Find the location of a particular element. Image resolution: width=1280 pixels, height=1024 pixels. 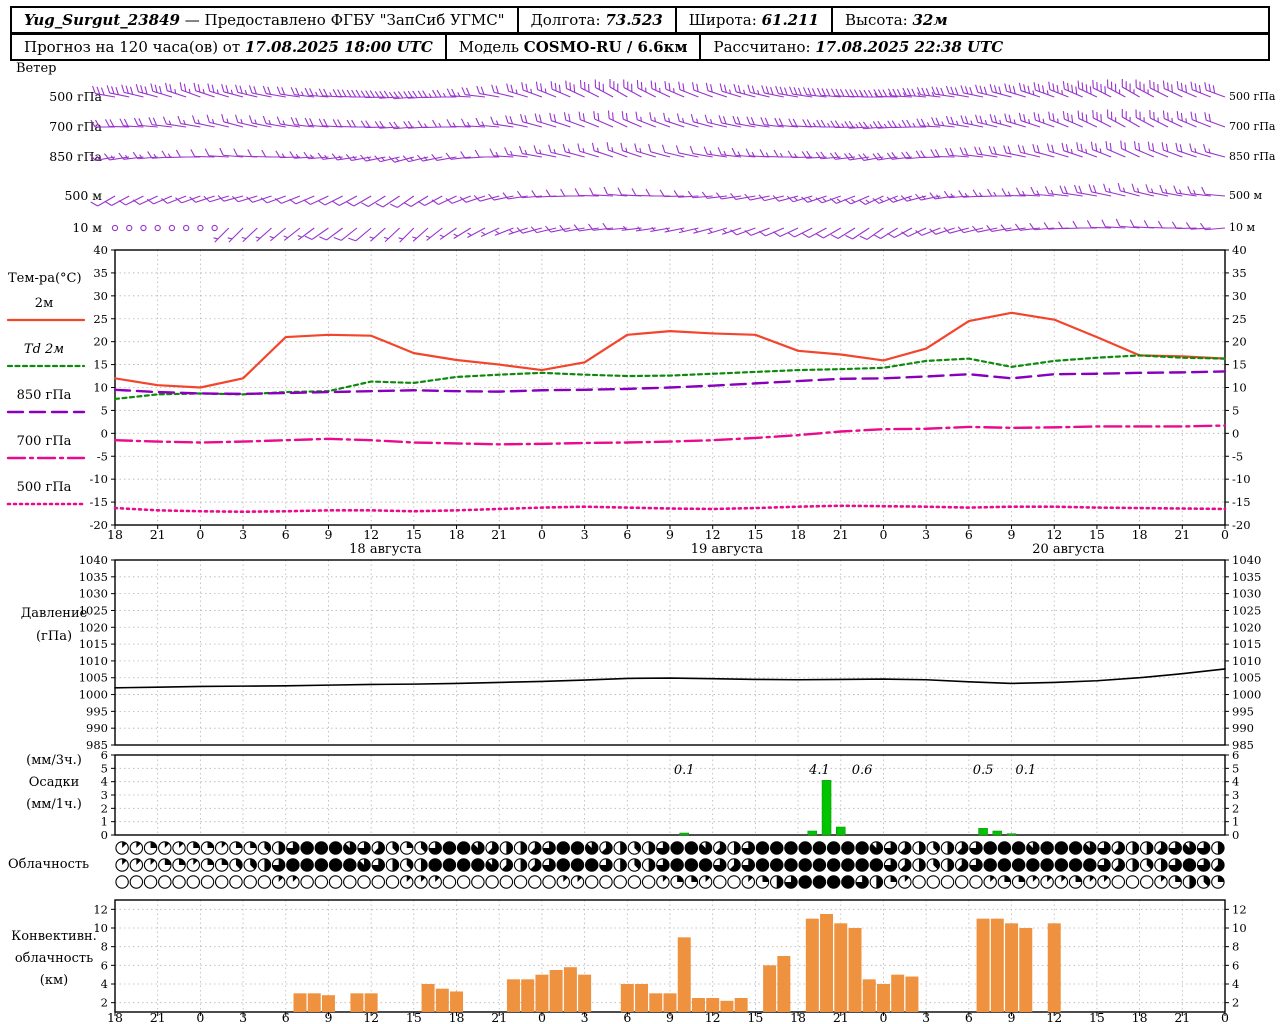

series-500 гПа is located at coordinates (670, 509).